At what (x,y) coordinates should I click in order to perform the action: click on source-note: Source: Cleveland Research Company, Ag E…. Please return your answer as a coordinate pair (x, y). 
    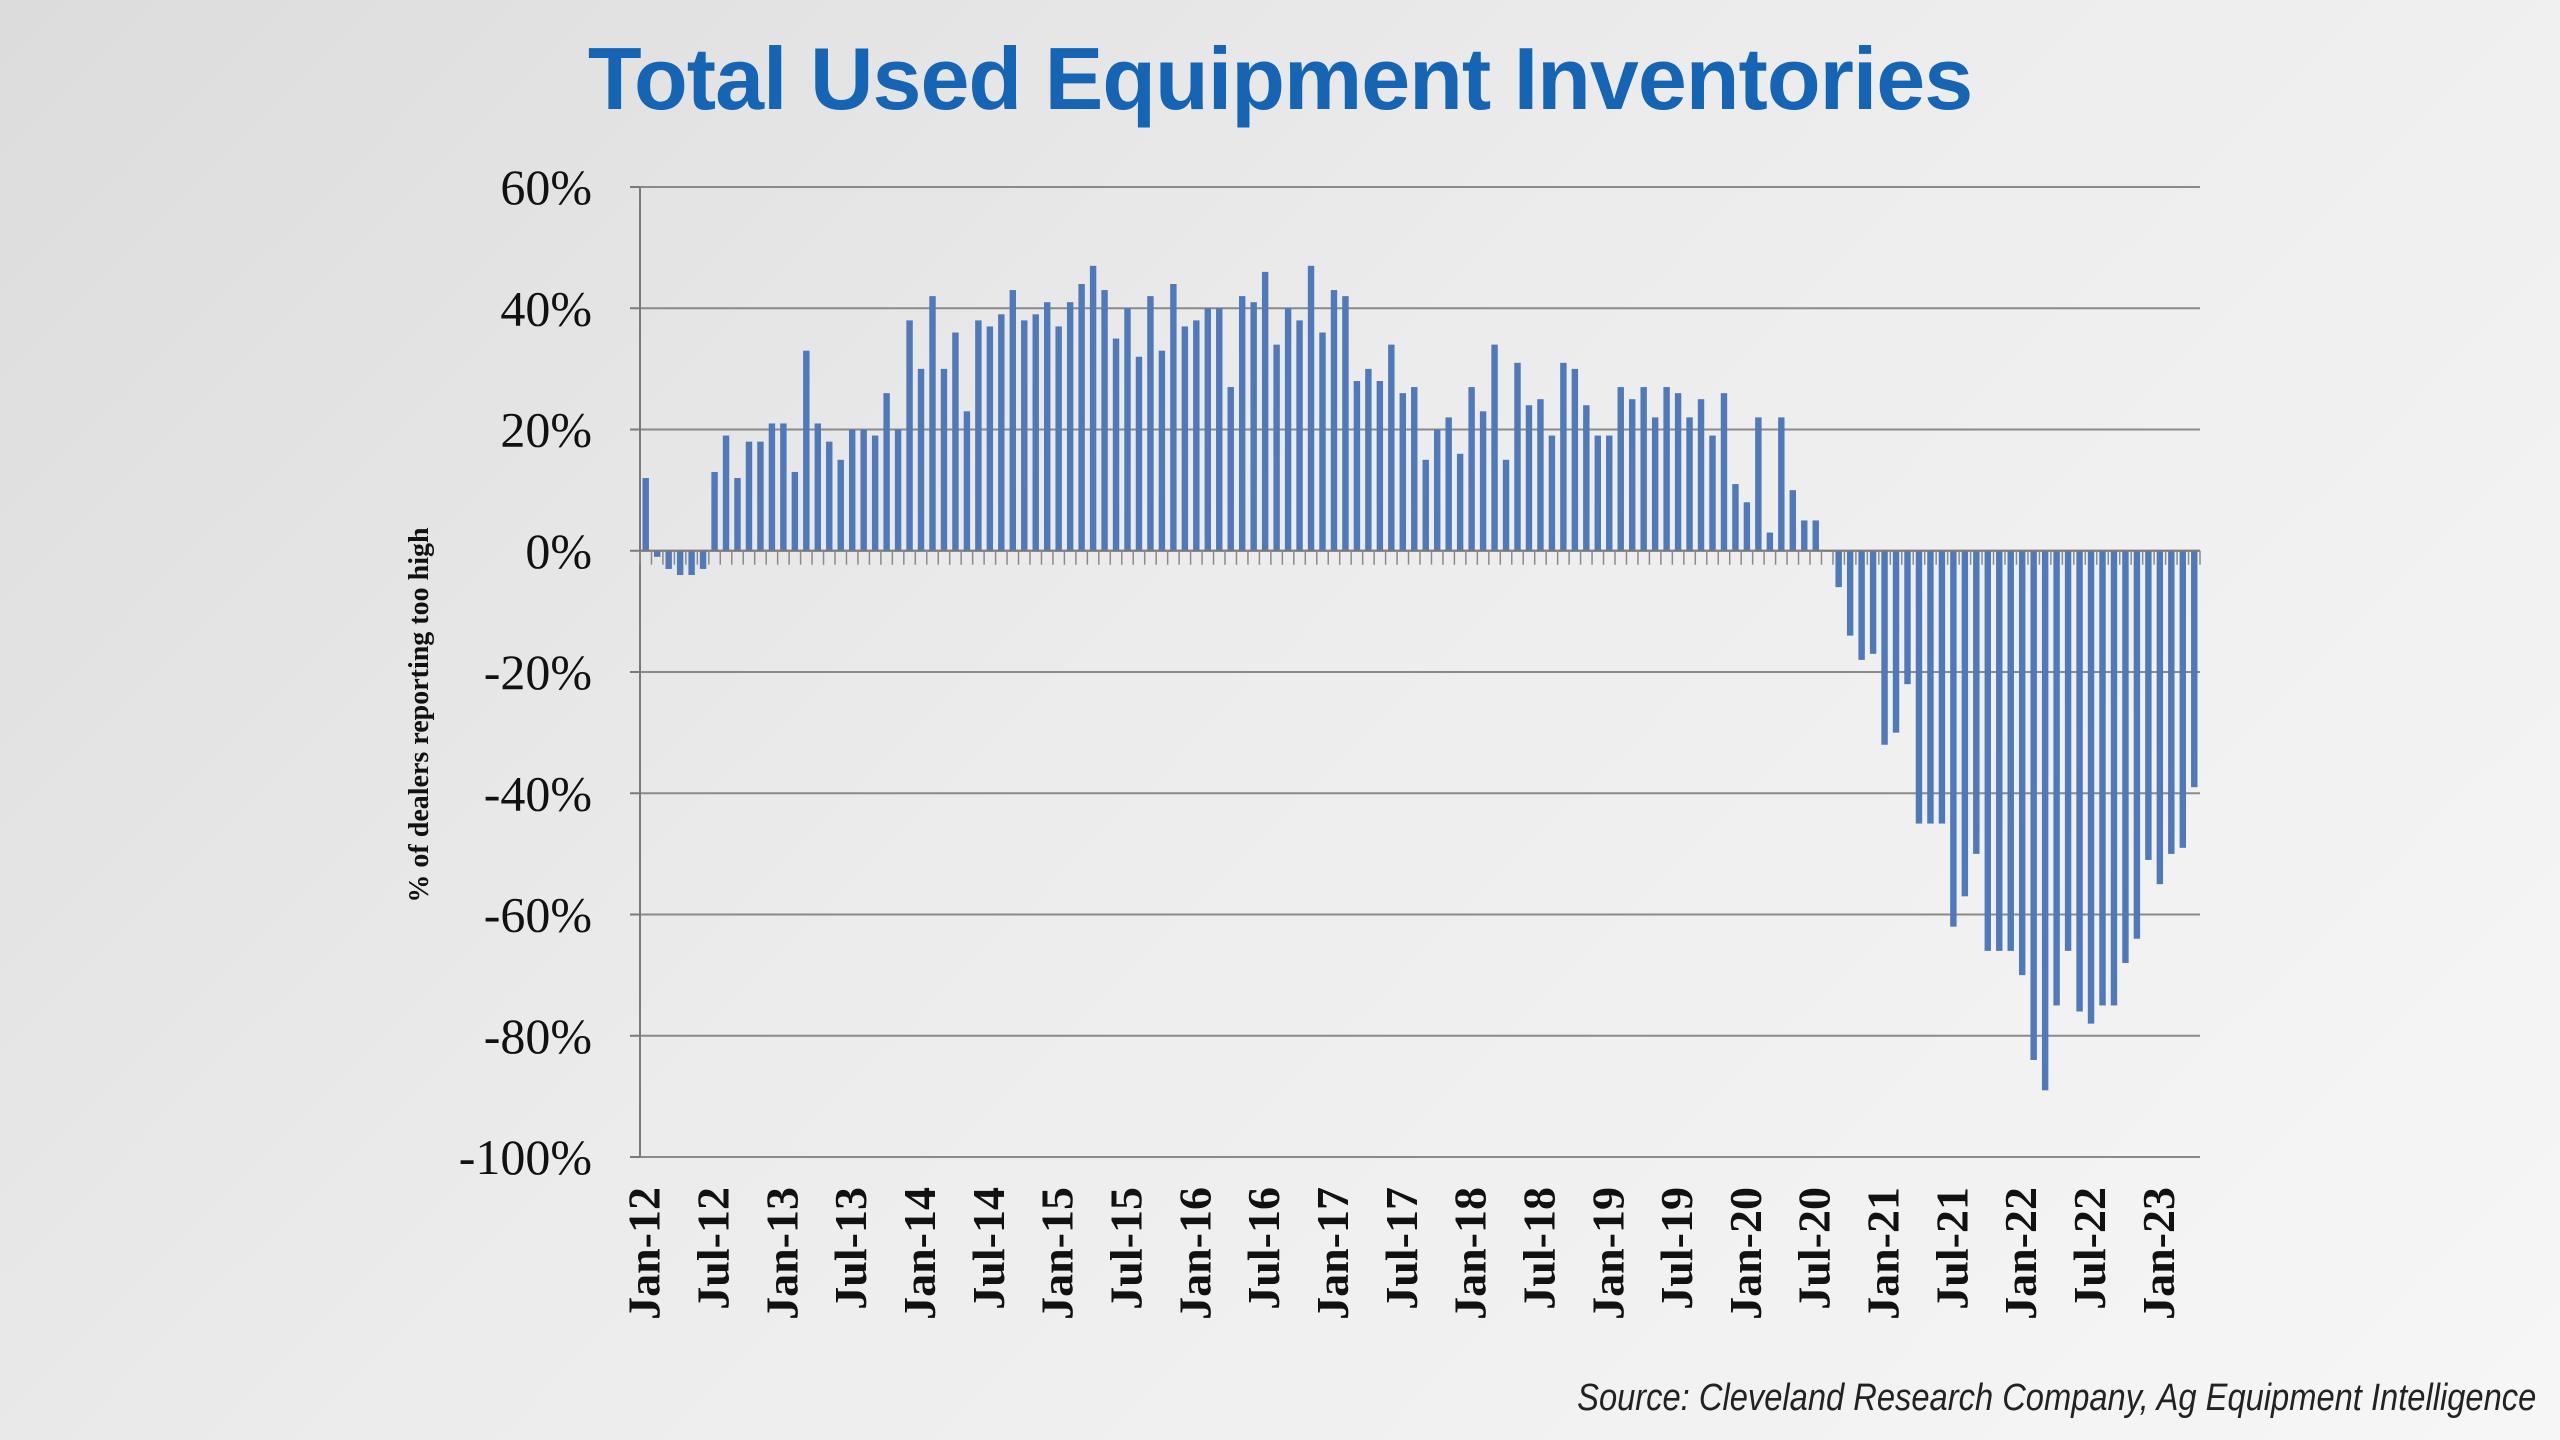
    Looking at the image, I should click on (2056, 1398).